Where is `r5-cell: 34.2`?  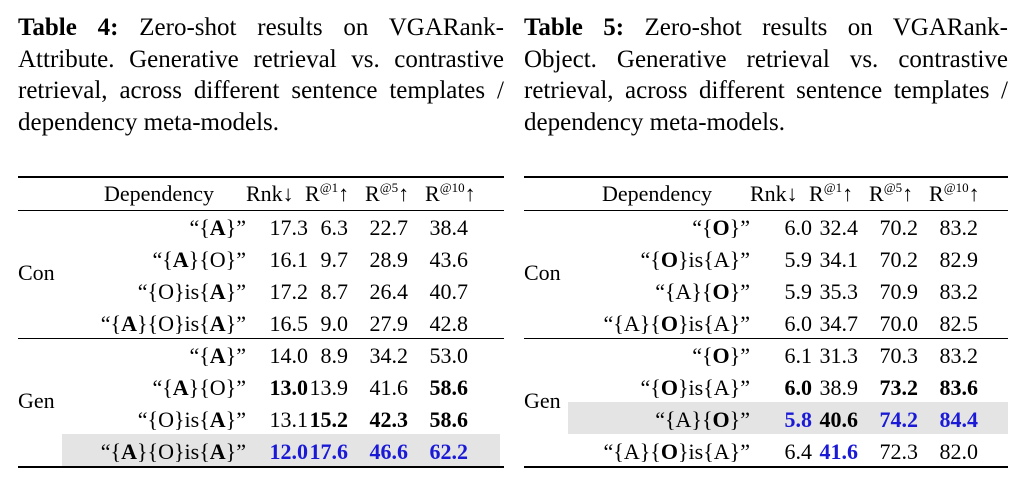
r5-cell: 34.2 is located at coordinates (389, 355).